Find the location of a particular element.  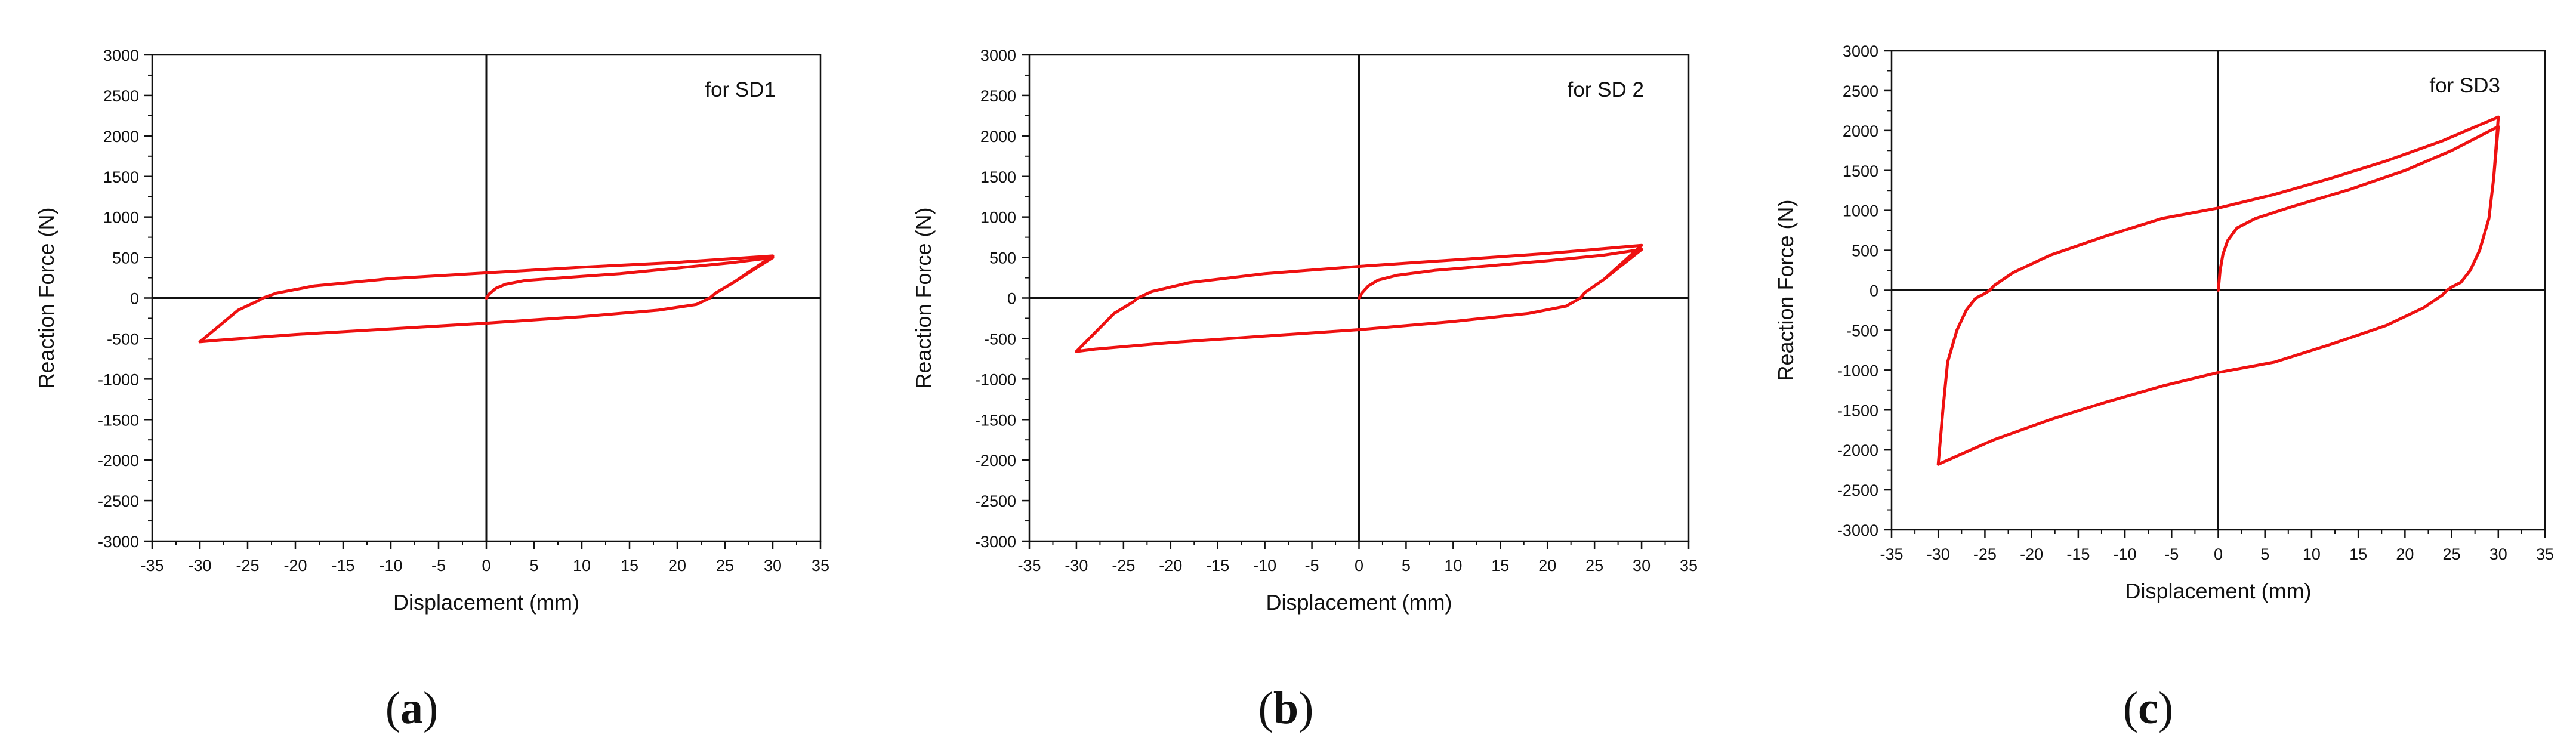

panel-caption-a: (a) is located at coordinates (412, 708).